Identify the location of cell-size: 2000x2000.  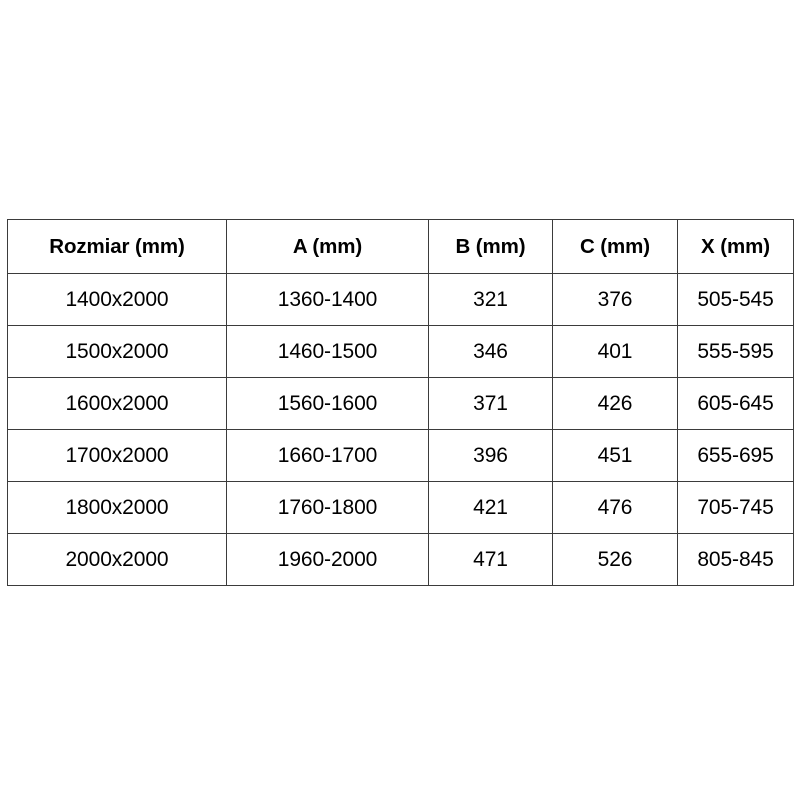
(117, 559).